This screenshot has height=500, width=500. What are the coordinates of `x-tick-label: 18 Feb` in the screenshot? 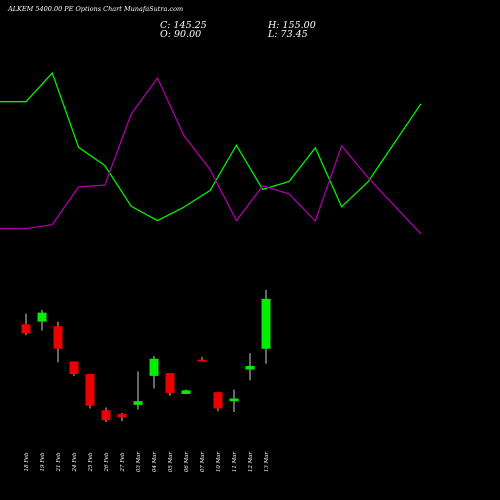 It's located at (27, 462).